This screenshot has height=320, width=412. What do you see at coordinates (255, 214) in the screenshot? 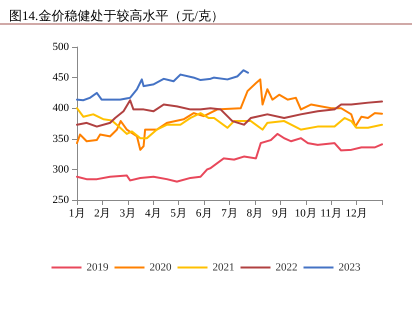
I see `x-tick-label: 8月` at bounding box center [255, 214].